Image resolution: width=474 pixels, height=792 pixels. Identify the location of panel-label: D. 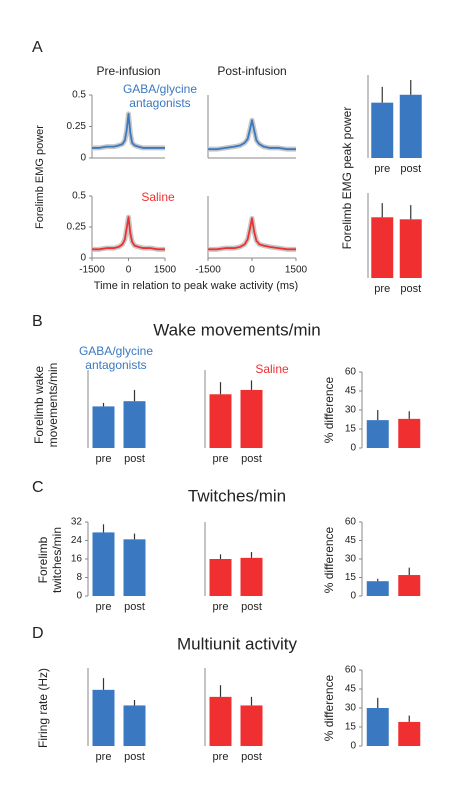
(38, 633).